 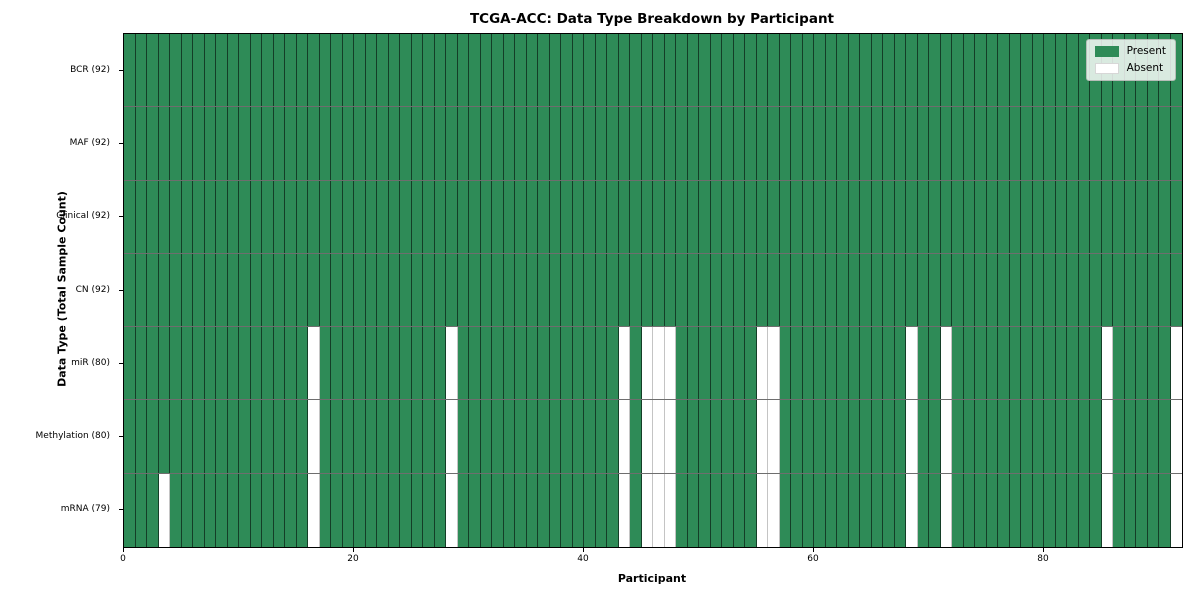 I want to click on x-tick-label-20: 20, so click(x=353, y=559).